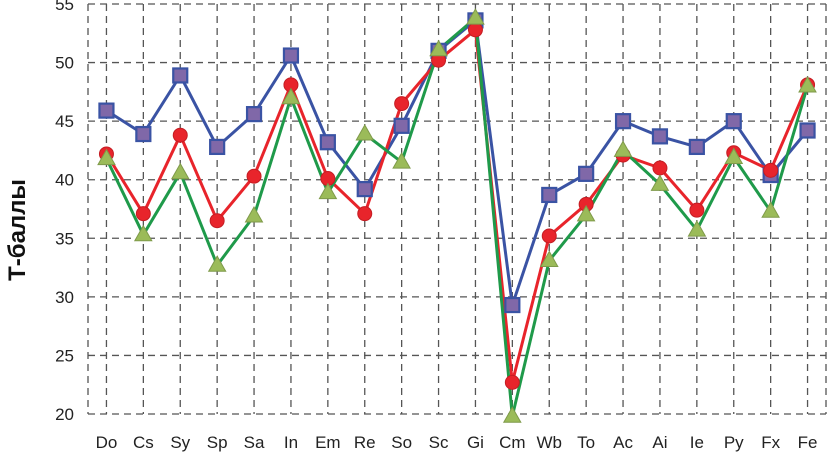 The width and height of the screenshot is (831, 454). Describe the element at coordinates (623, 442) in the screenshot. I see `x-tick-label: Ac` at that location.